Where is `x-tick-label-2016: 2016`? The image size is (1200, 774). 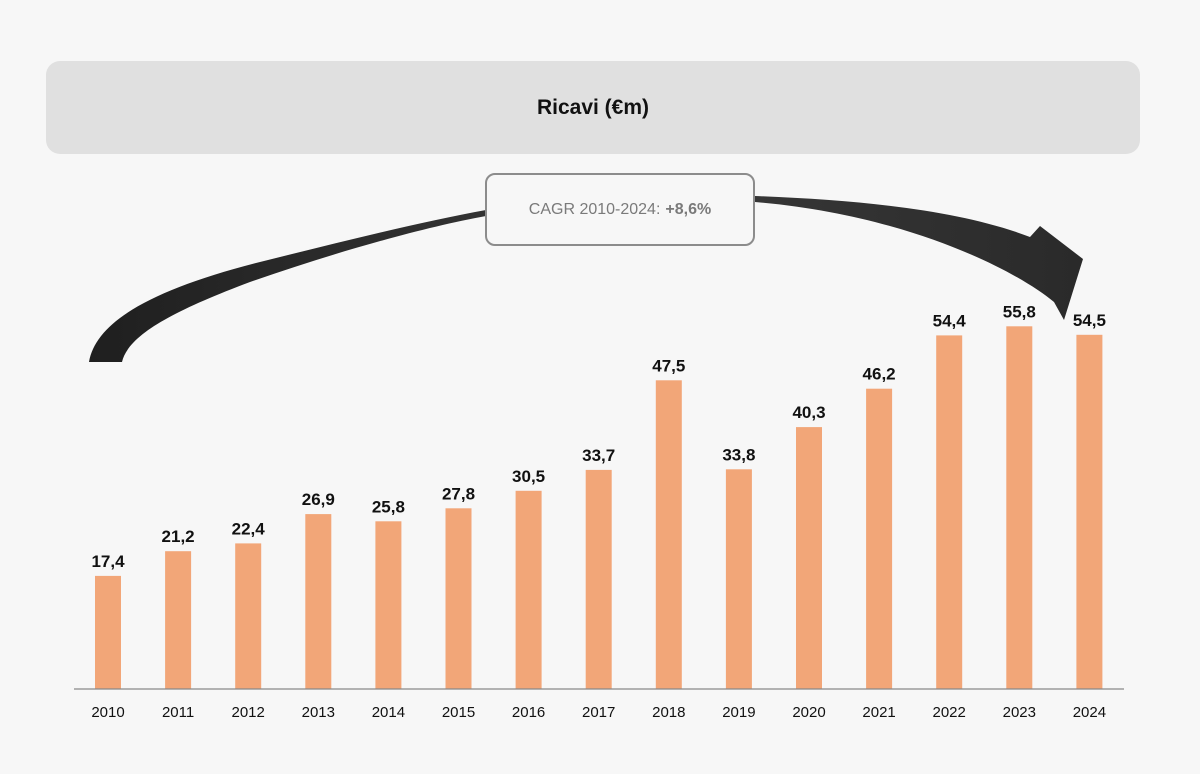
x-tick-label-2016: 2016 is located at coordinates (528, 712).